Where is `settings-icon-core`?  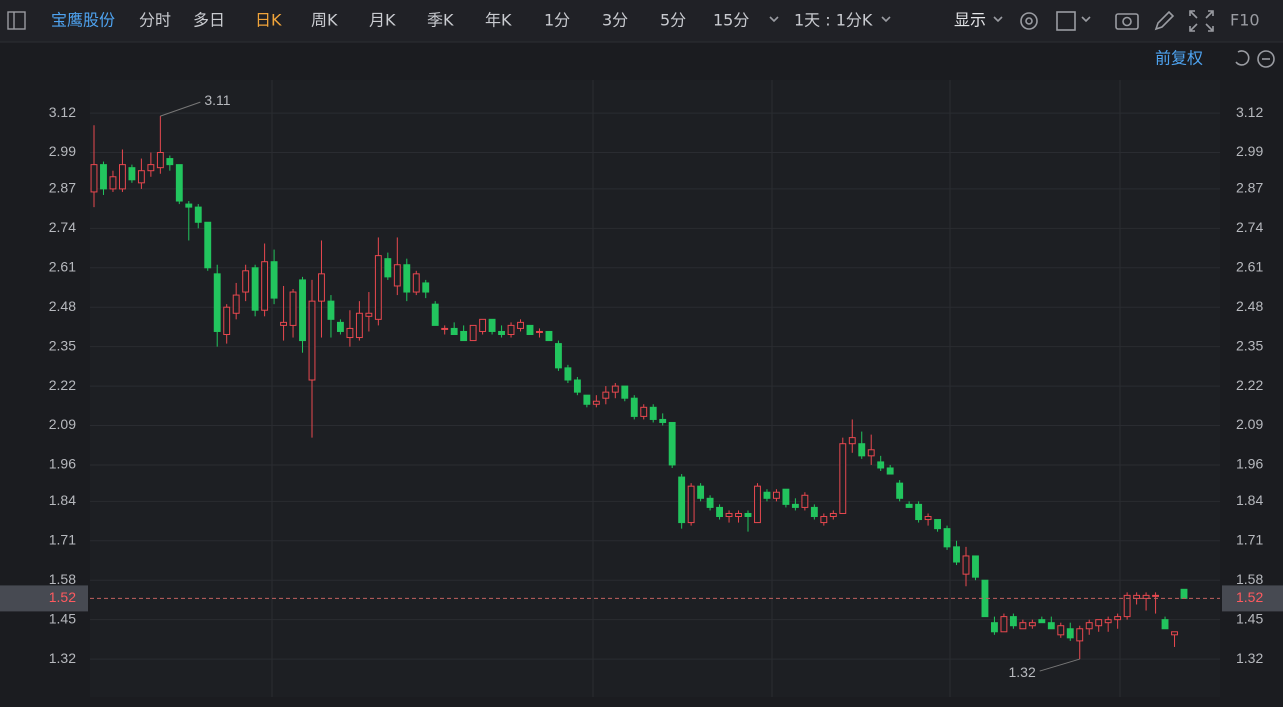
settings-icon-core is located at coordinates (1029, 21).